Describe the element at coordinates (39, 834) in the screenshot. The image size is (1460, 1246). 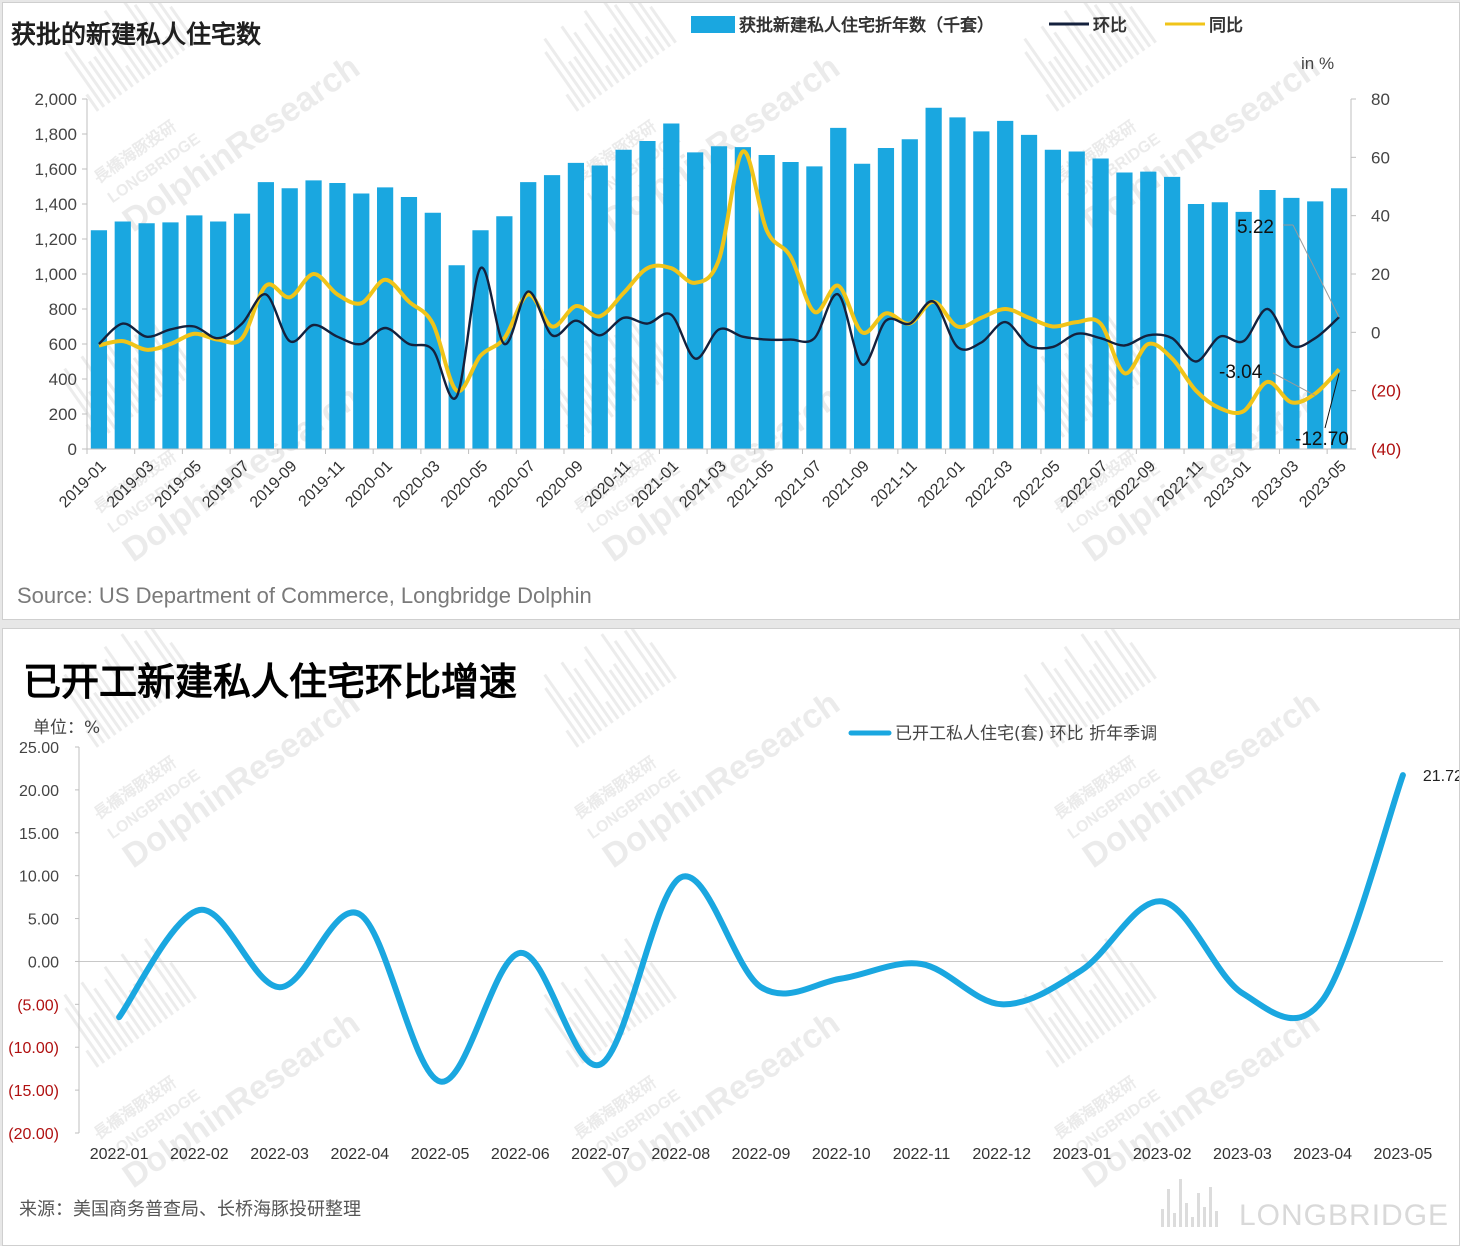
I see `y-tick-label: 15.00` at that location.